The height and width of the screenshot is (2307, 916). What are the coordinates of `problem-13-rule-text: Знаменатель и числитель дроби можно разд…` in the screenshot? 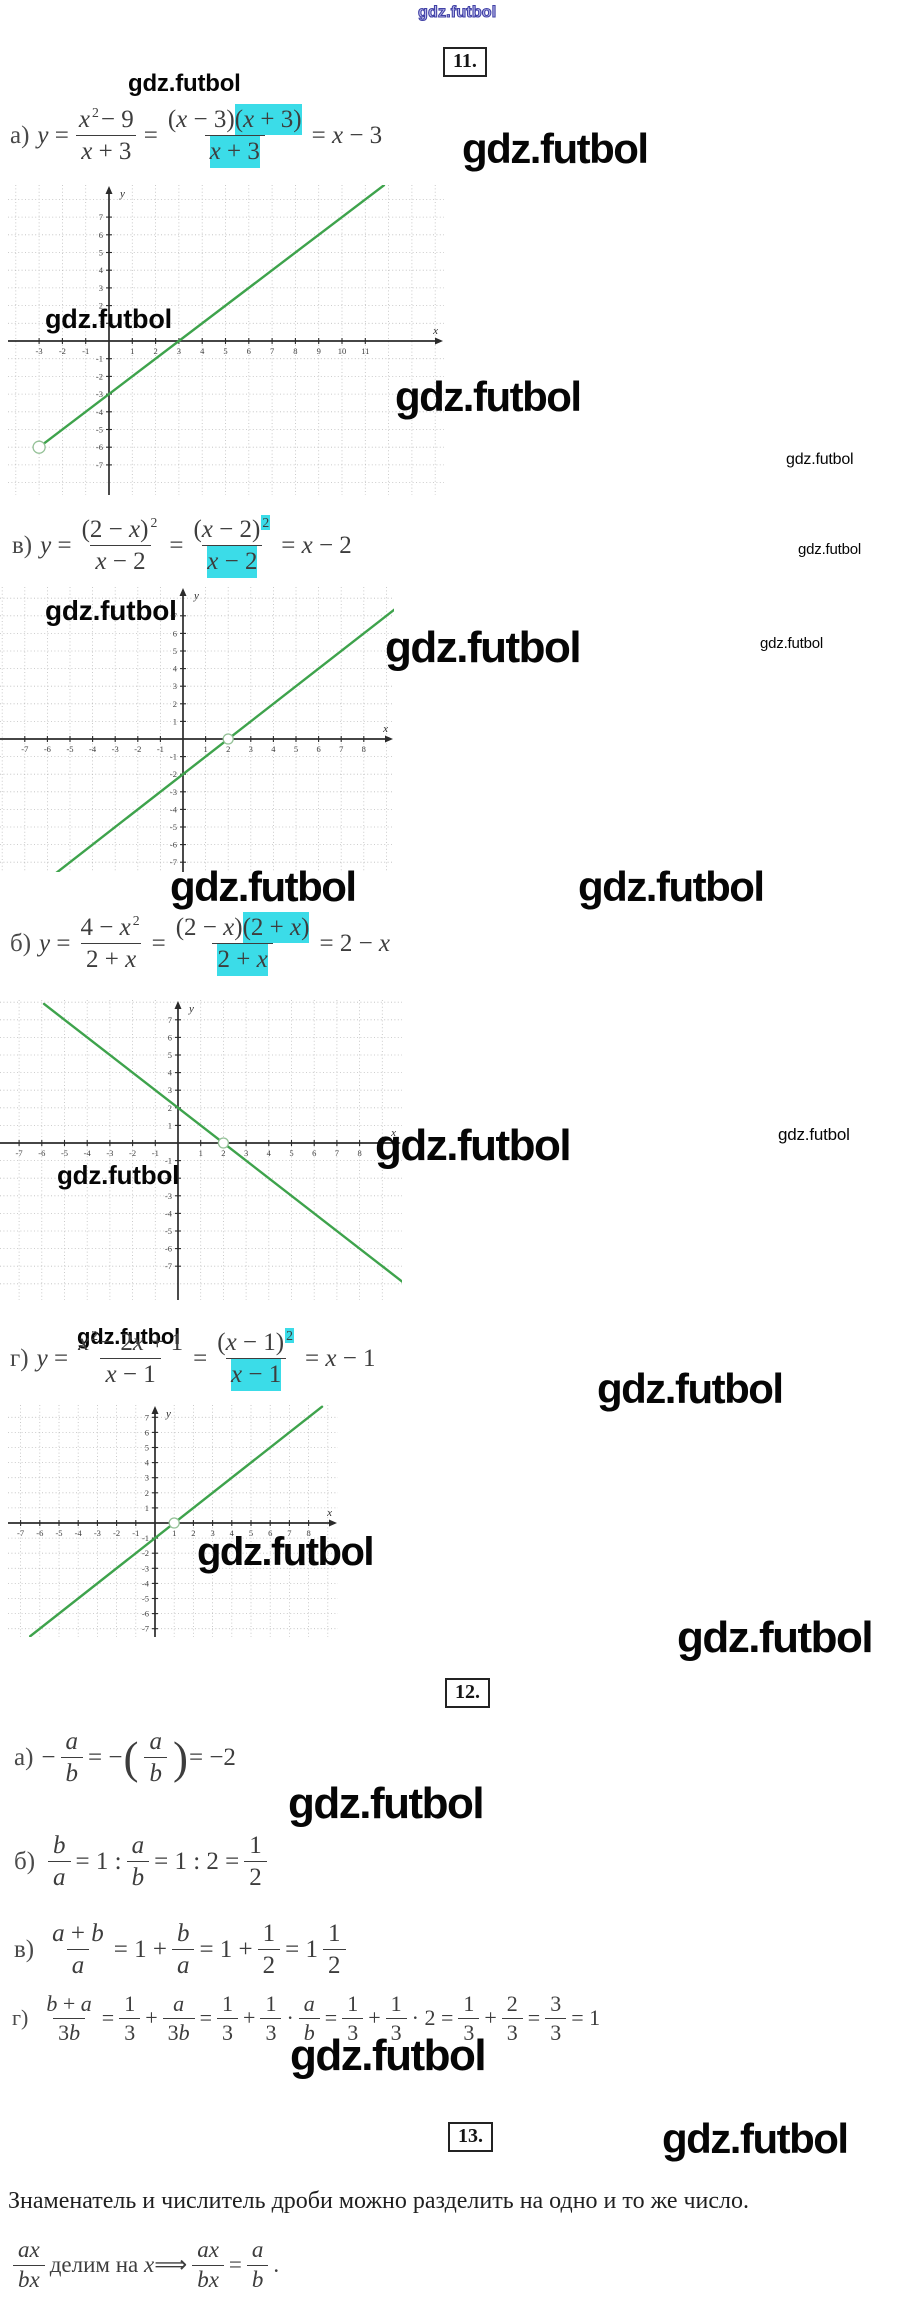 It's located at (379, 2201).